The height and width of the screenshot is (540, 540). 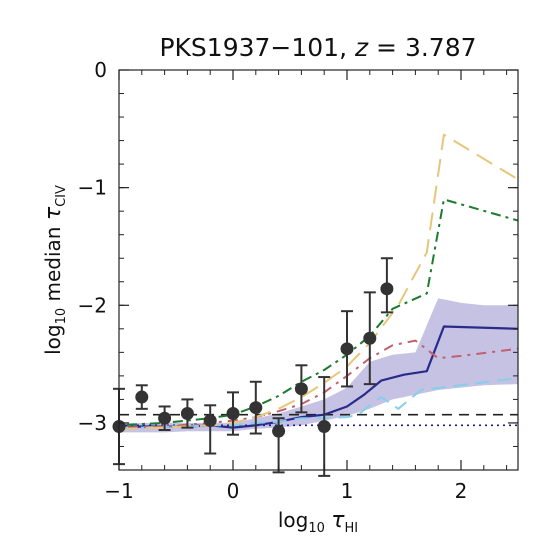 I want to click on y-tick-label: −1, so click(x=92, y=188).